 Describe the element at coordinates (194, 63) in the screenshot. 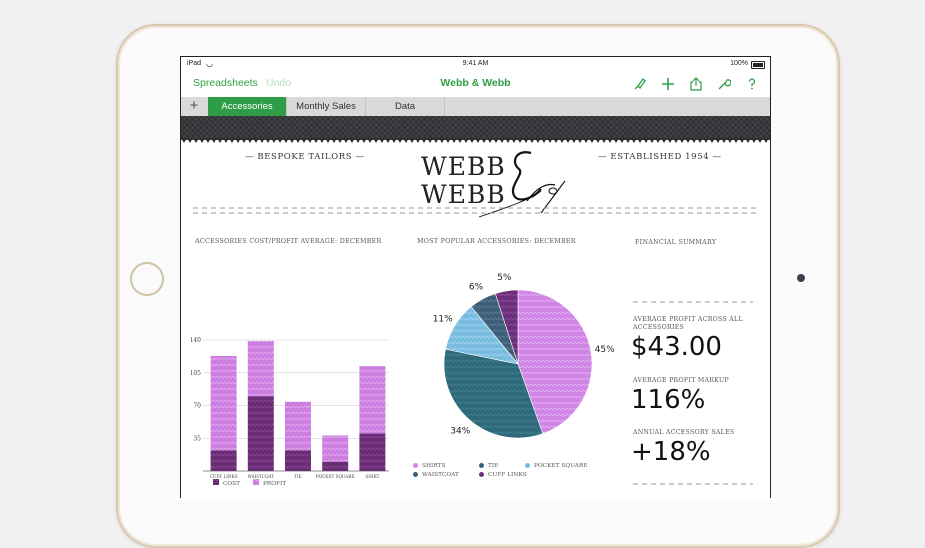

I see `device-label: iPad` at that location.